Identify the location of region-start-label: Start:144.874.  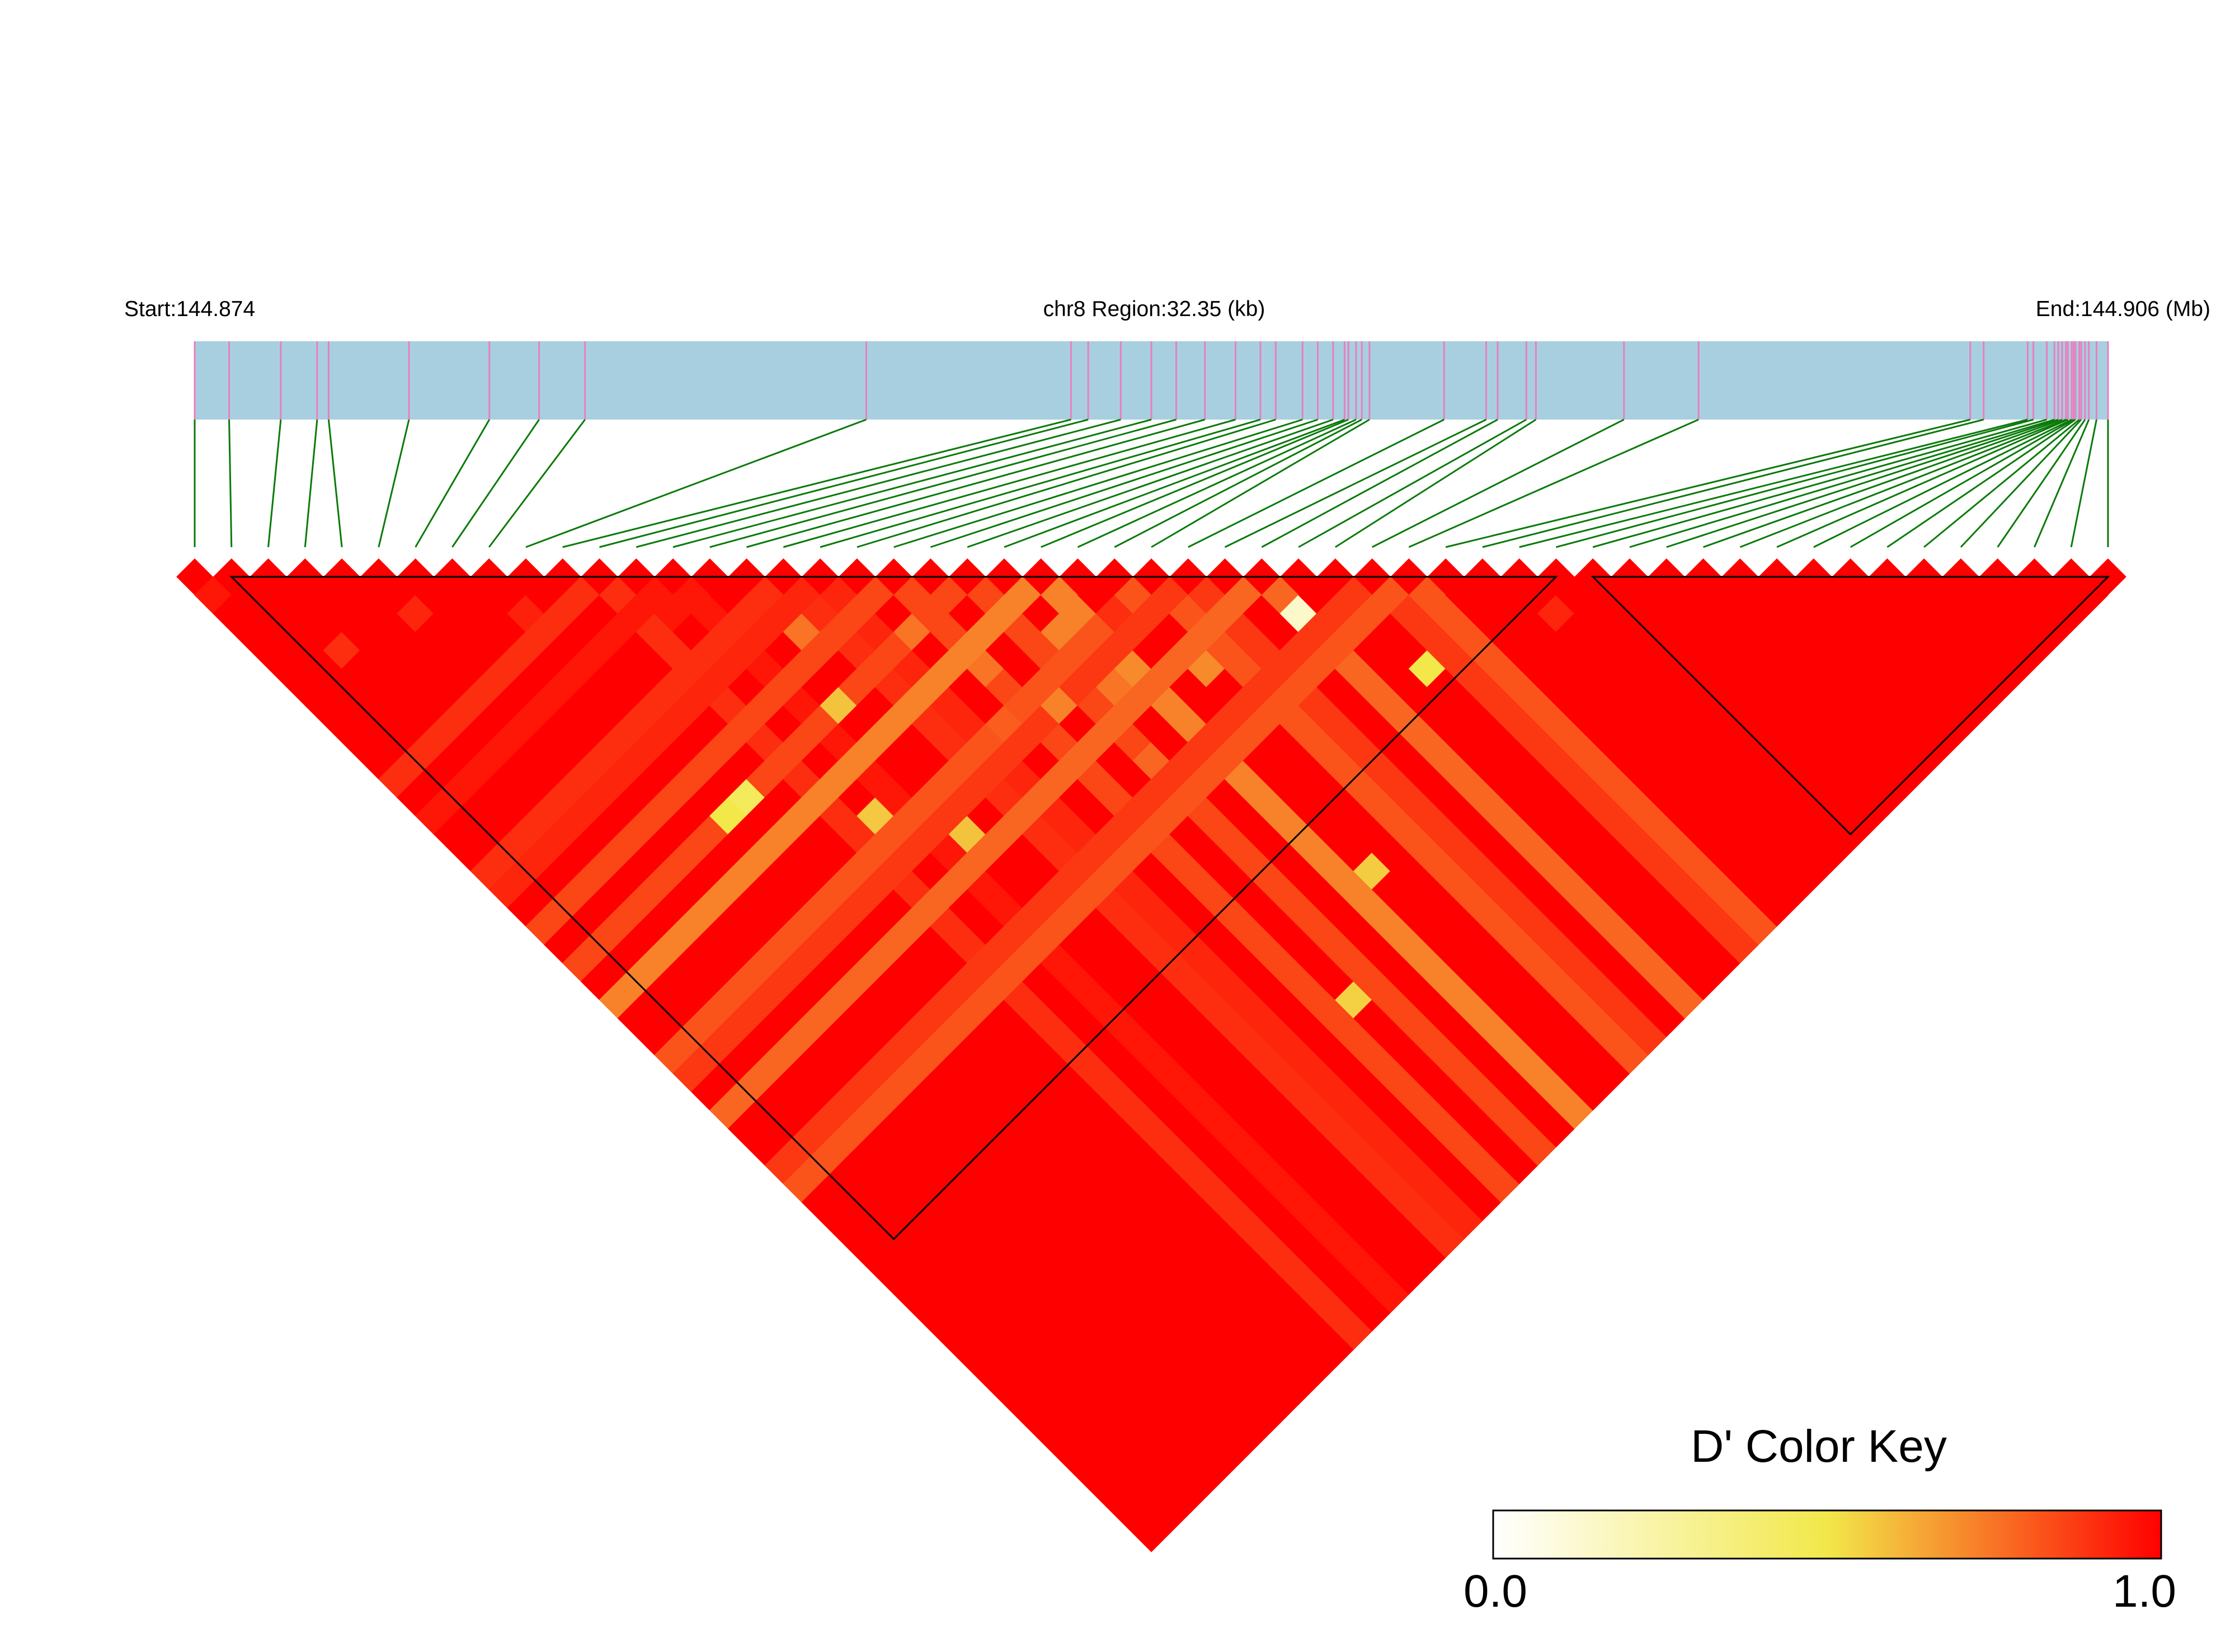
(189, 309).